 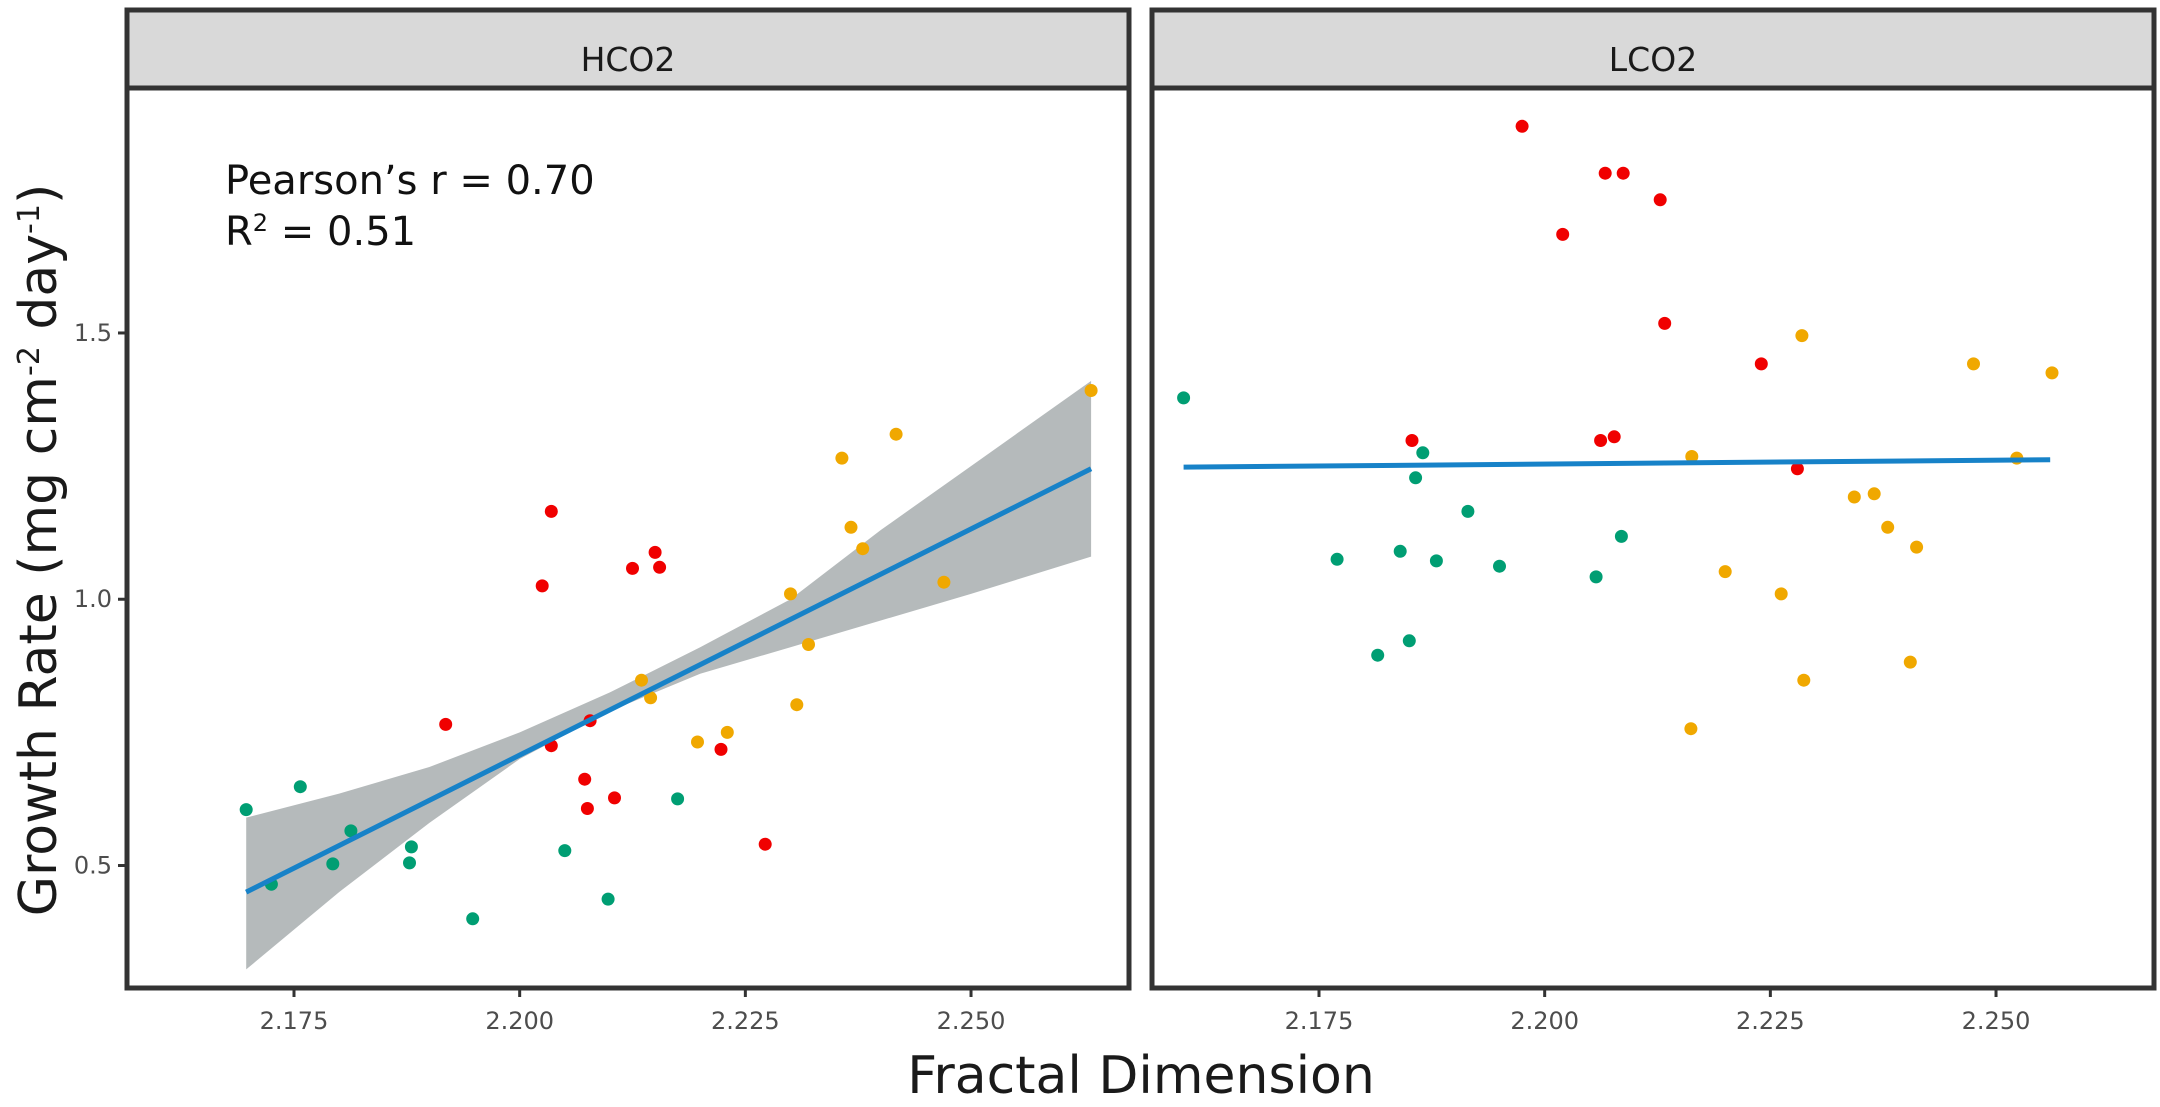 What do you see at coordinates (550, 181) in the screenshot?
I see `pearson-value: 0.70` at bounding box center [550, 181].